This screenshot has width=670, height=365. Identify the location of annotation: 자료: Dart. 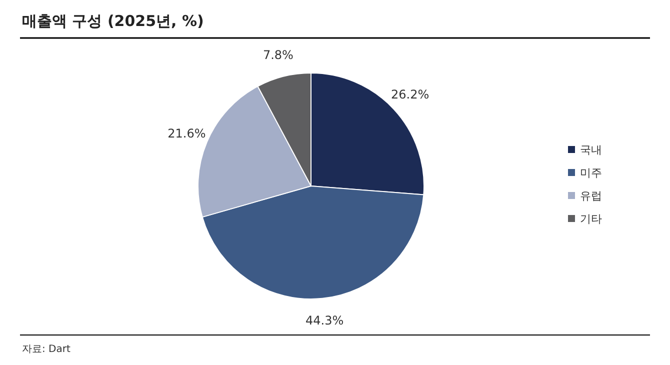
(46, 349).